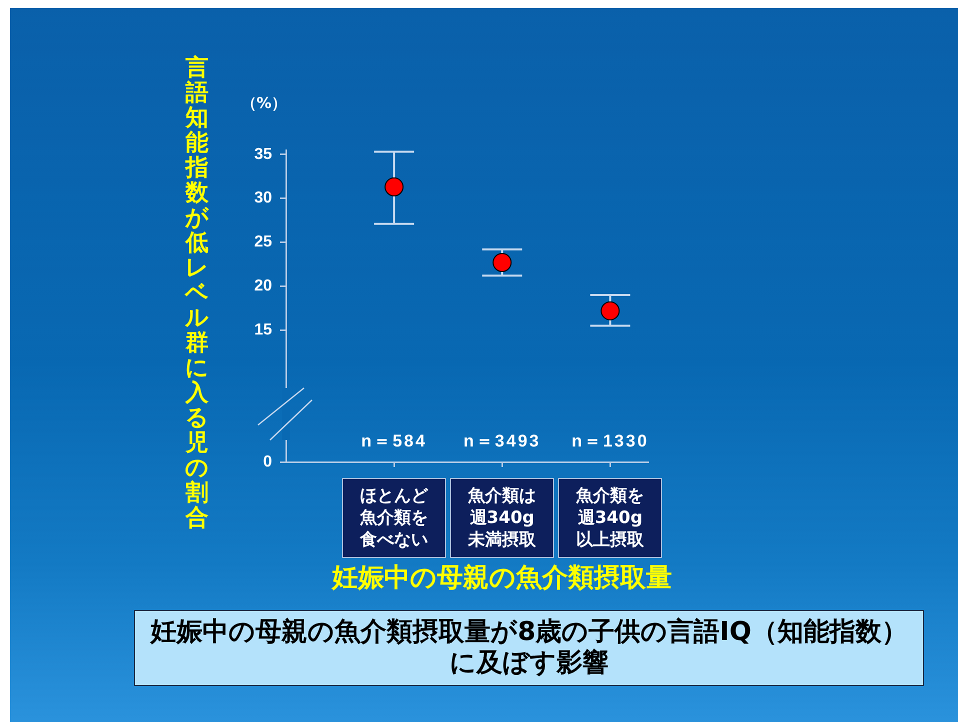 This screenshot has width=958, height=722. What do you see at coordinates (263, 286) in the screenshot?
I see `y-tick-label: 20` at bounding box center [263, 286].